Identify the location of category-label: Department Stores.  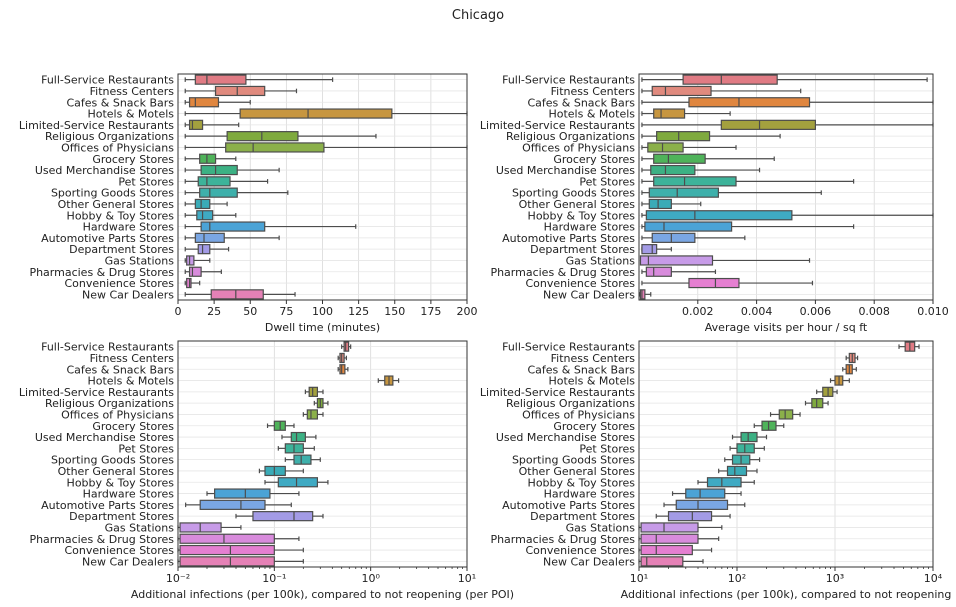
(582, 249).